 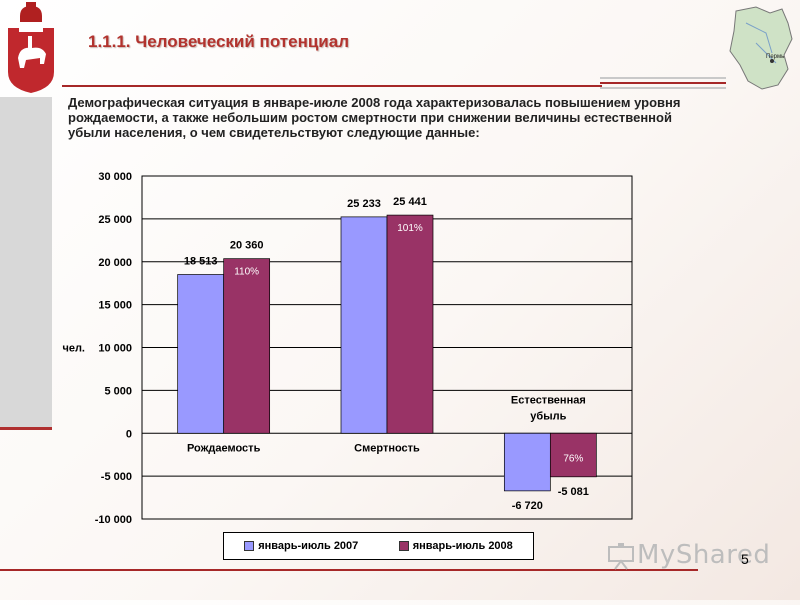 I want to click on y-tick-label: 15 000, so click(x=115, y=306).